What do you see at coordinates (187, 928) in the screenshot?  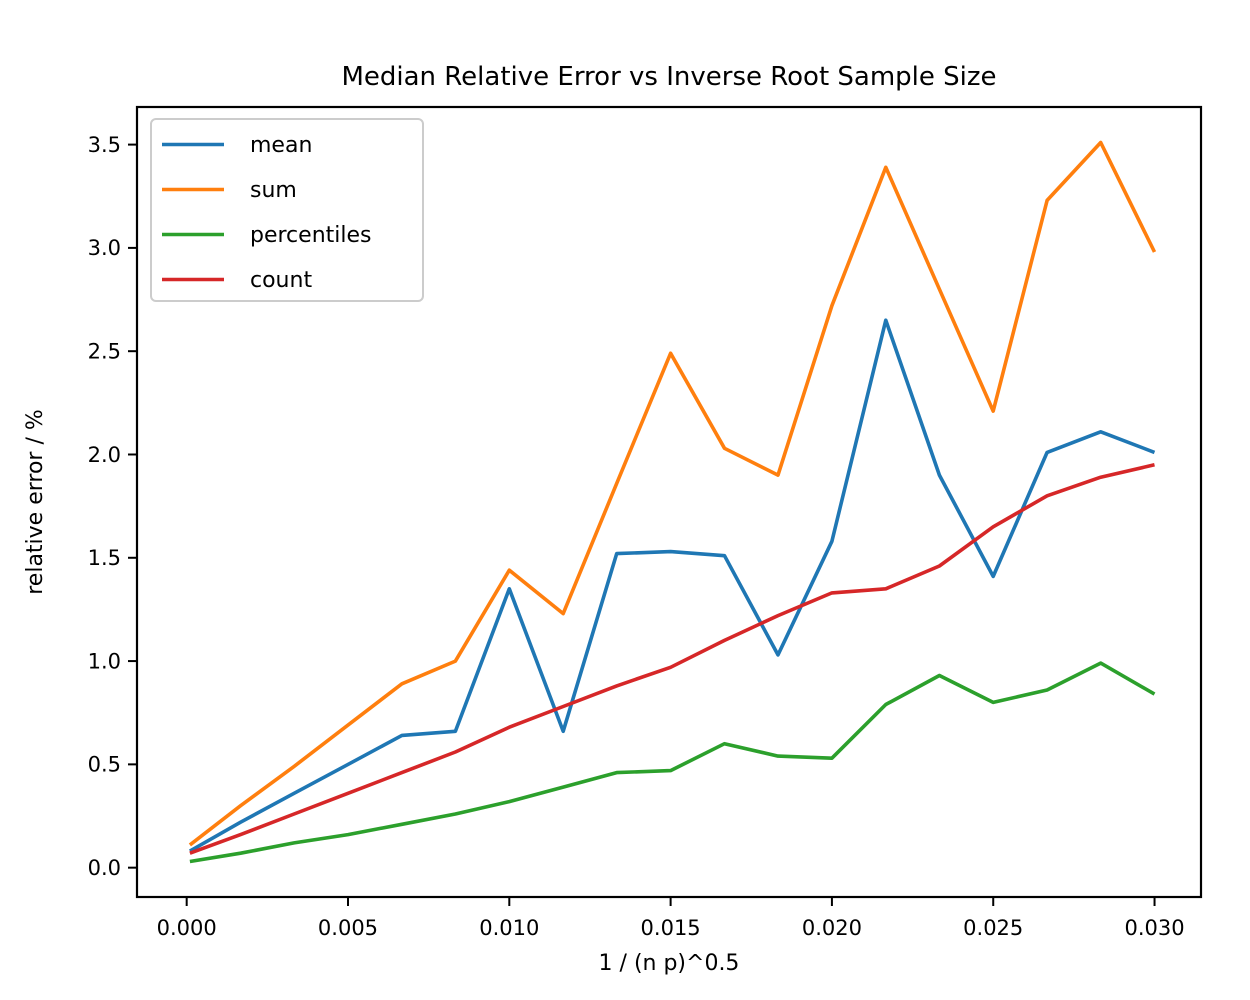 I see `x-tick-label: 0.000` at bounding box center [187, 928].